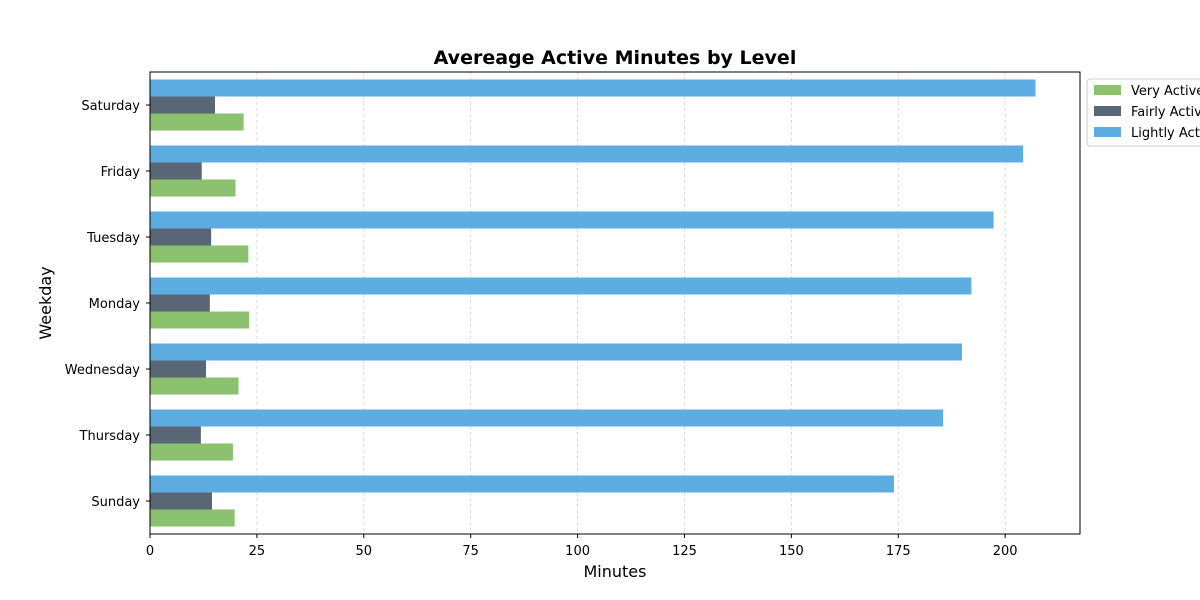 The height and width of the screenshot is (600, 1200). What do you see at coordinates (615, 571) in the screenshot?
I see `x-axis-label: Minutes` at bounding box center [615, 571].